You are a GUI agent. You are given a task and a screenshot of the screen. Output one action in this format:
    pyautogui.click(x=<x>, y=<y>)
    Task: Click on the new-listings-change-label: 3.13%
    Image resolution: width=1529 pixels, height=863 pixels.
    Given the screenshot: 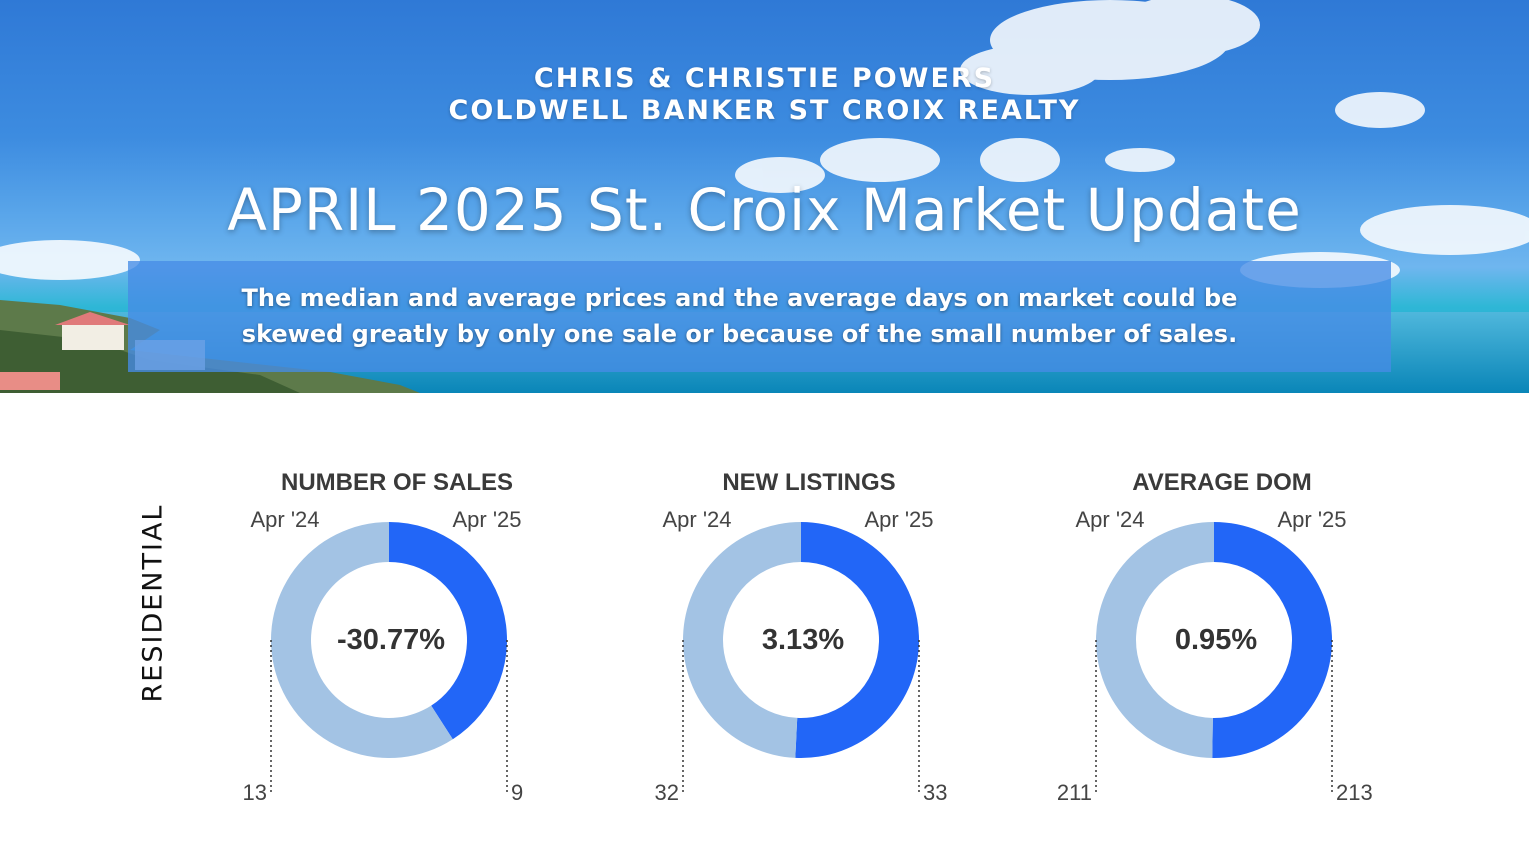 What is the action you would take?
    pyautogui.click(x=803, y=640)
    